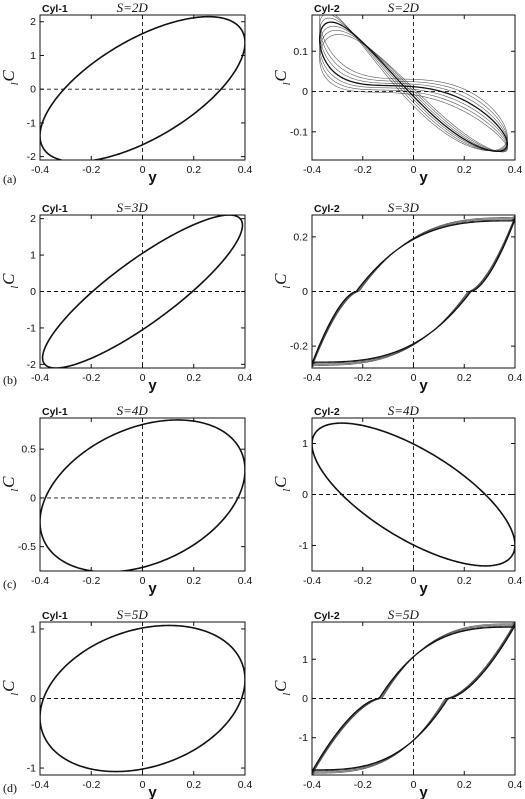 The height and width of the screenshot is (799, 525). What do you see at coordinates (10, 788) in the screenshot?
I see `row-label-d: (d)` at bounding box center [10, 788].